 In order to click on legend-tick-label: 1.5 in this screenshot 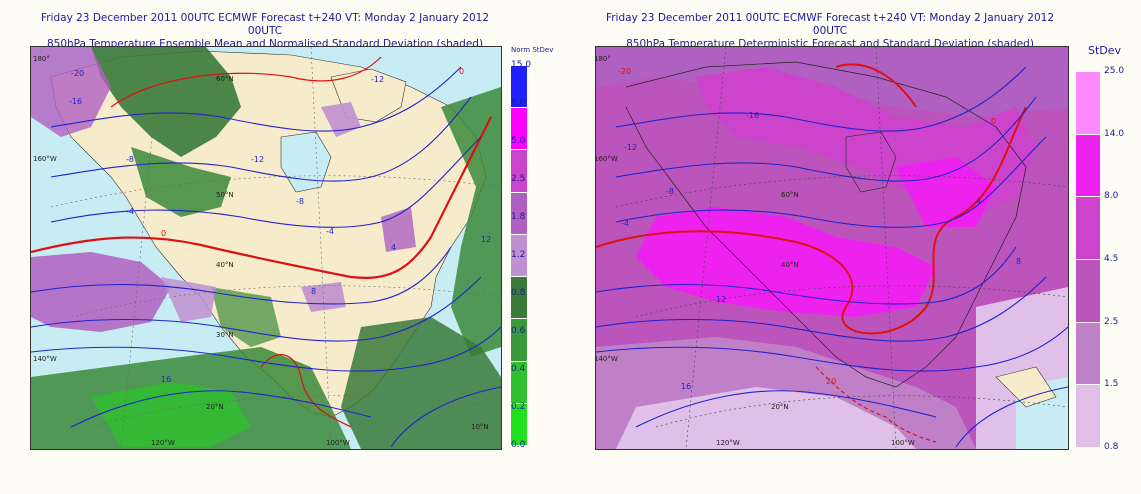, I will do `click(1111, 384)`.